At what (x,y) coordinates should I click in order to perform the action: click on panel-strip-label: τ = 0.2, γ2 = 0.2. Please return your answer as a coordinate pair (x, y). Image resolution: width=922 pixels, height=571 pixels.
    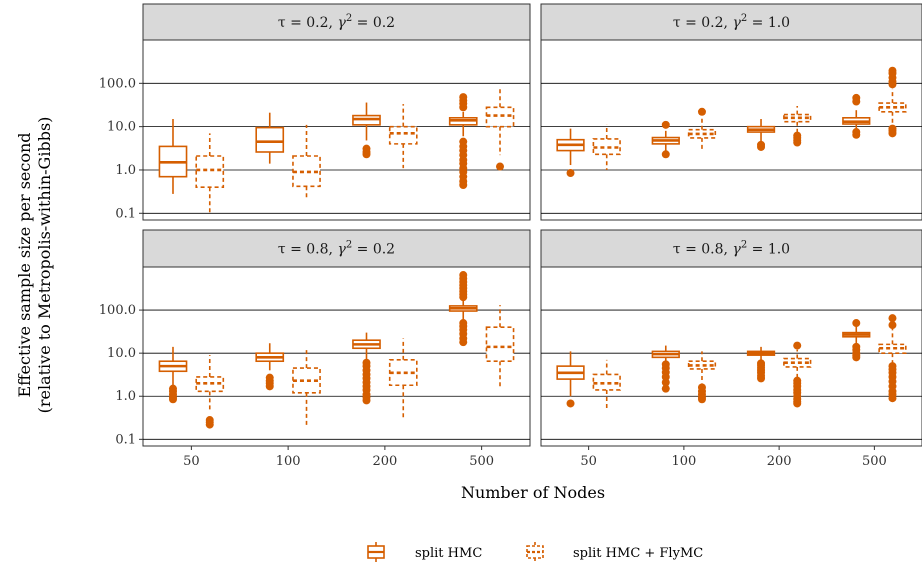
    Looking at the image, I should click on (336, 22).